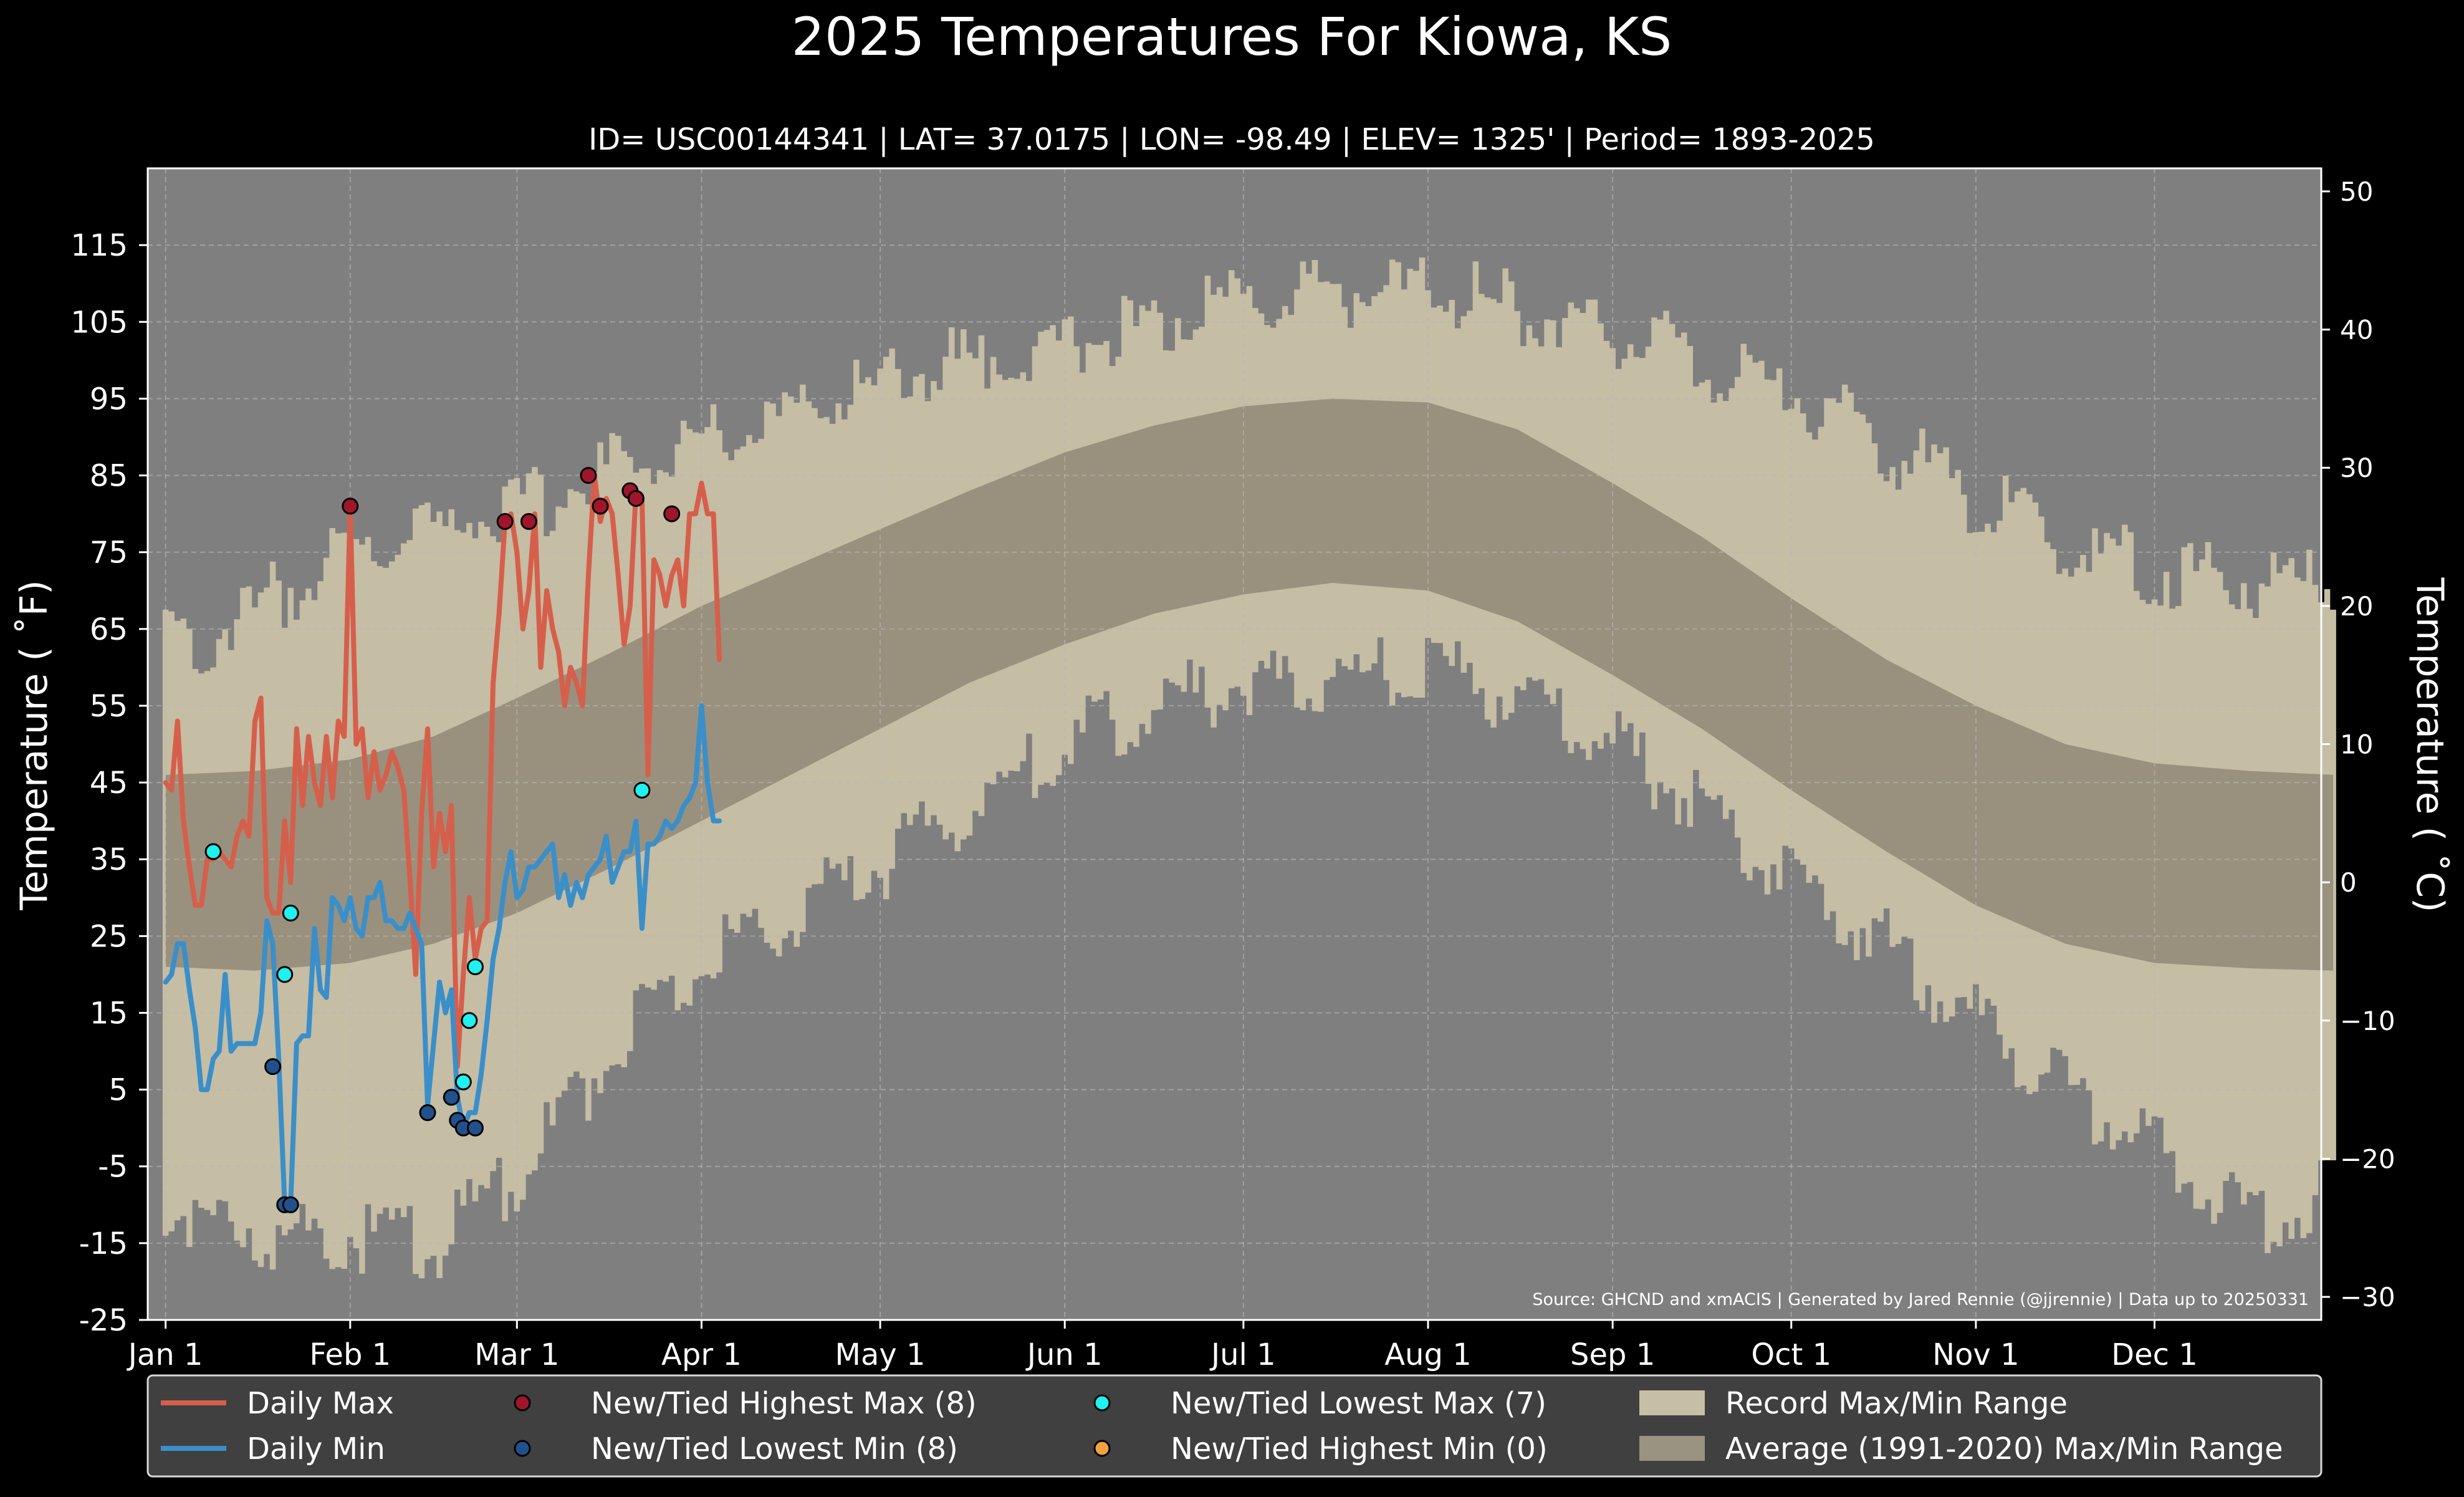 The image size is (2464, 1497). What do you see at coordinates (2154, 1354) in the screenshot?
I see `x-tick-label: Dec 1` at bounding box center [2154, 1354].